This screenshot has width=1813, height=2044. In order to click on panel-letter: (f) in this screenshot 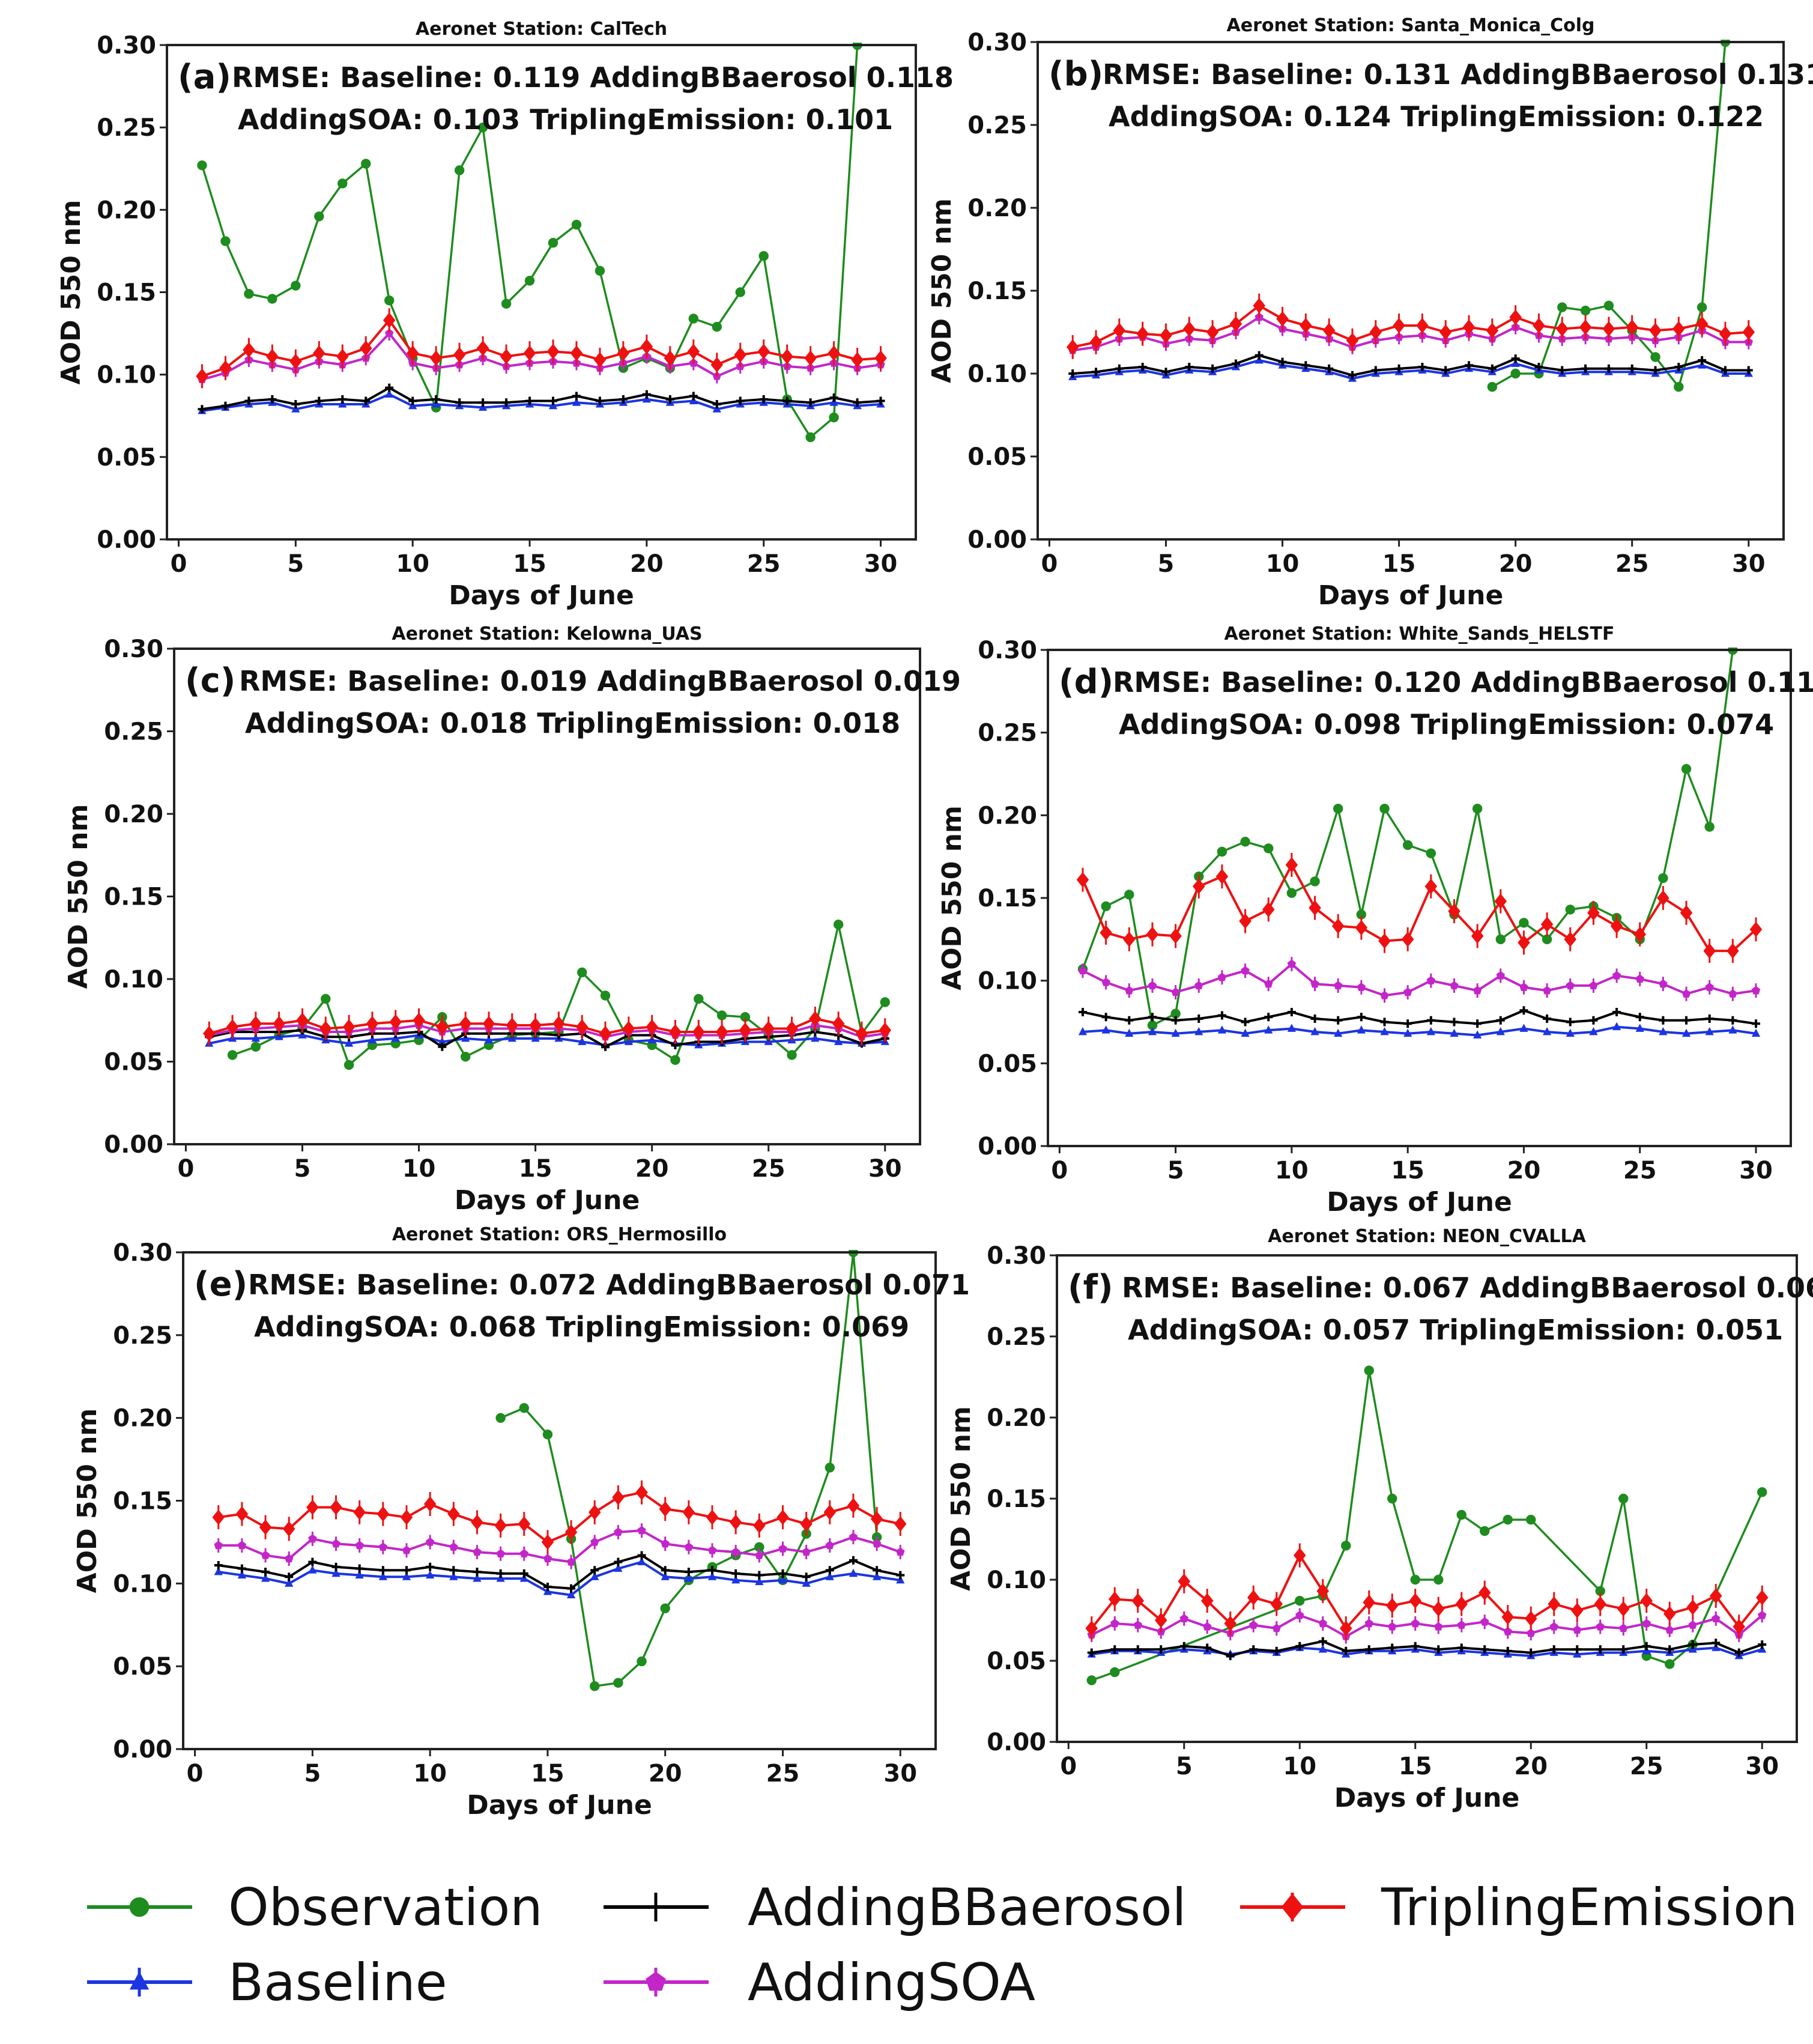, I will do `click(1090, 1288)`.